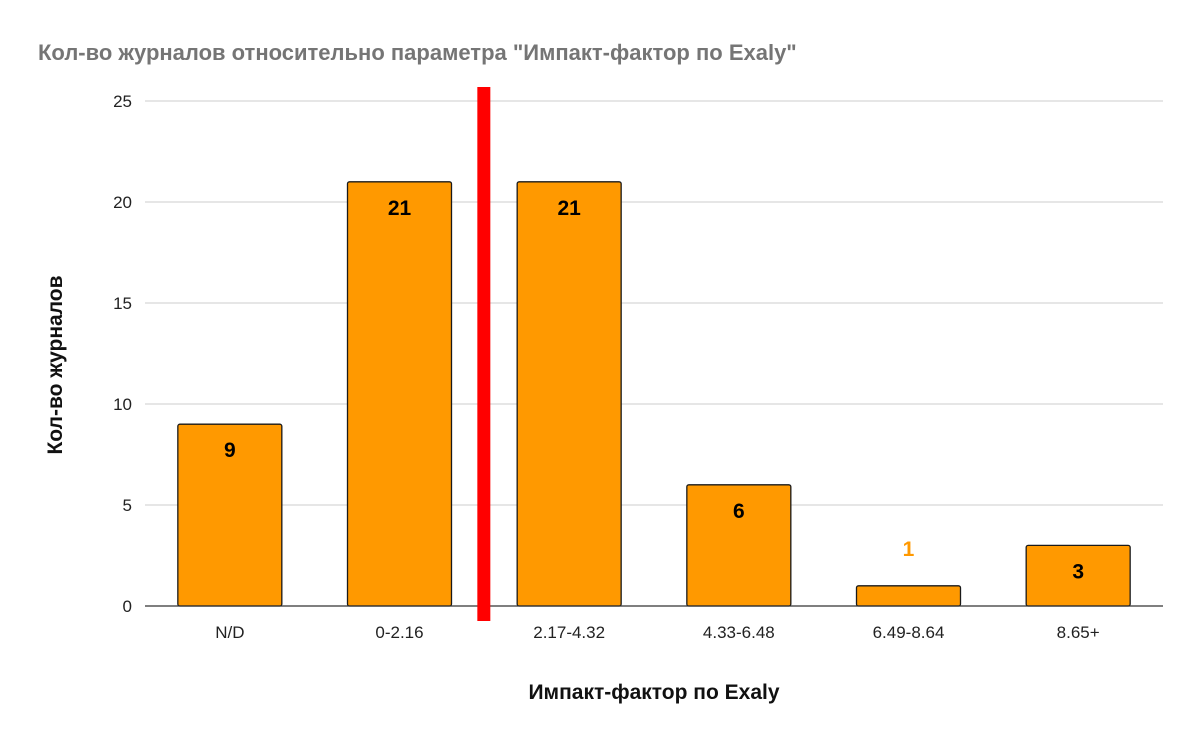 The width and height of the screenshot is (1200, 741). Describe the element at coordinates (1078, 632) in the screenshot. I see `x-tick-label: 8.65+` at that location.